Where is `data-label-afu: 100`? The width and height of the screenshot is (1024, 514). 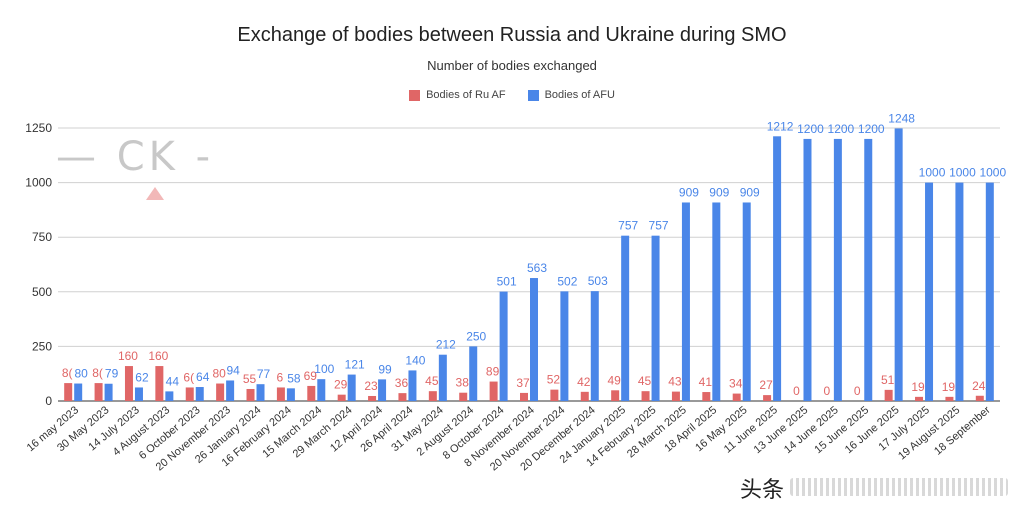
data-label-afu: 100 is located at coordinates (324, 369).